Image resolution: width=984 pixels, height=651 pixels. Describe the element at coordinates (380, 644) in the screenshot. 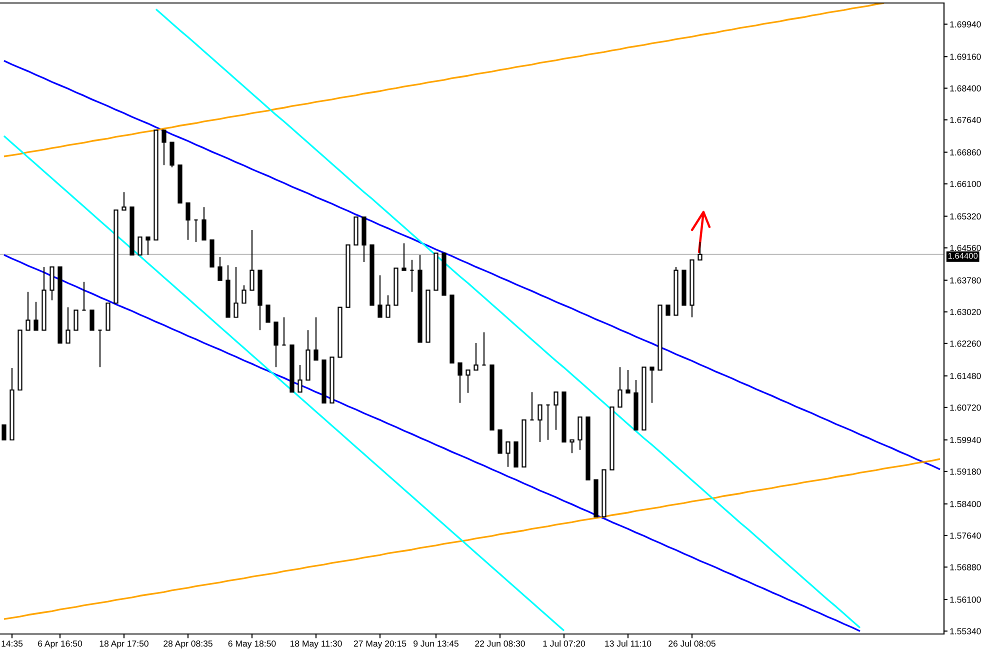

I see `x-tick-label: 27 May 20:15` at that location.